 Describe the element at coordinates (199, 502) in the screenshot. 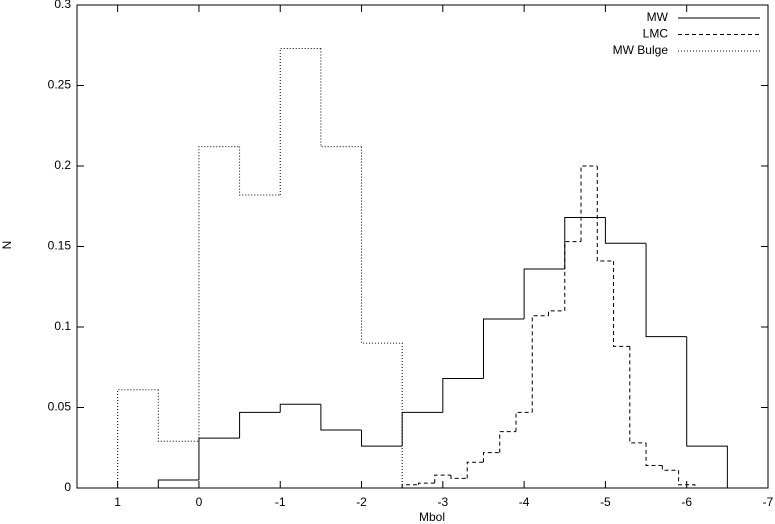

I see `x-tick-label: 0` at that location.